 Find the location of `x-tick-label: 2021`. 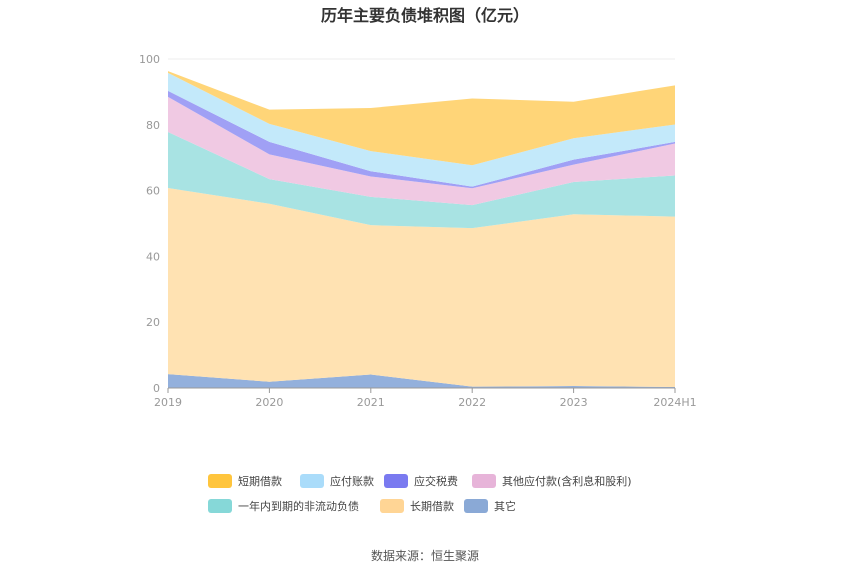

x-tick-label: 2021 is located at coordinates (371, 402).